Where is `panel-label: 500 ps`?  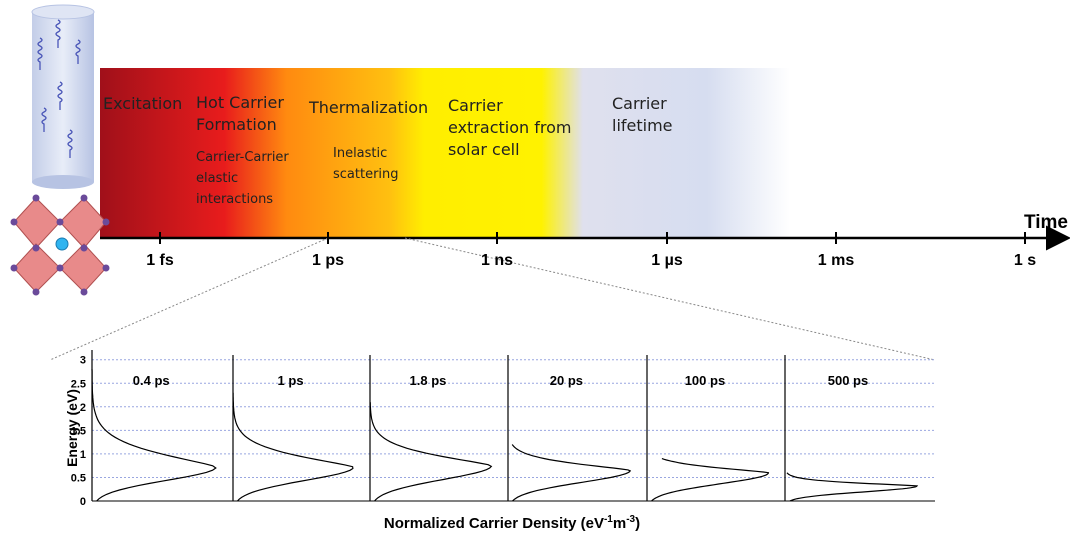
panel-label: 500 ps is located at coordinates (848, 380).